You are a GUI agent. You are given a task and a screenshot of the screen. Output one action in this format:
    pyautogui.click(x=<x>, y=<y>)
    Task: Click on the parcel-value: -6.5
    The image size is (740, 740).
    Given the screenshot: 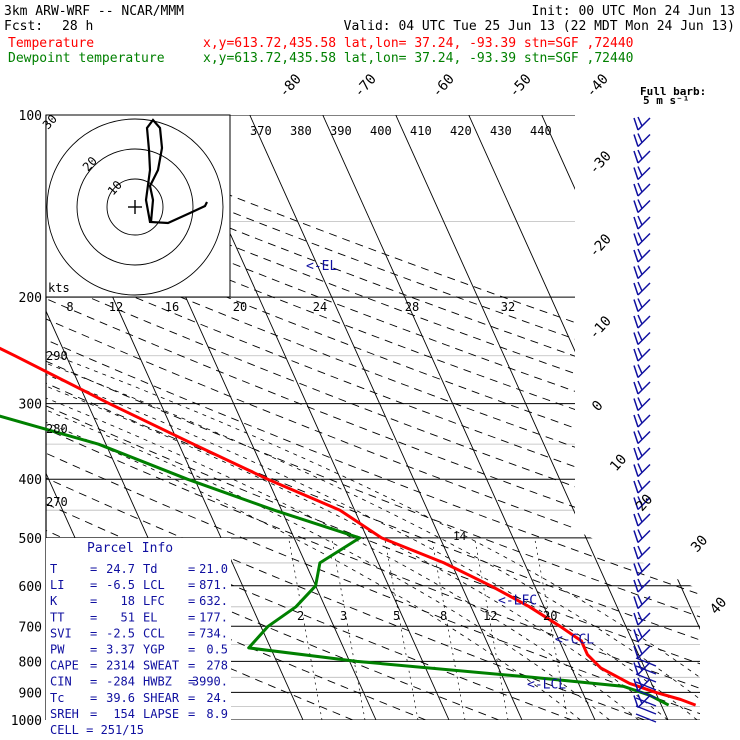 What is the action you would take?
    pyautogui.click(x=120, y=585)
    